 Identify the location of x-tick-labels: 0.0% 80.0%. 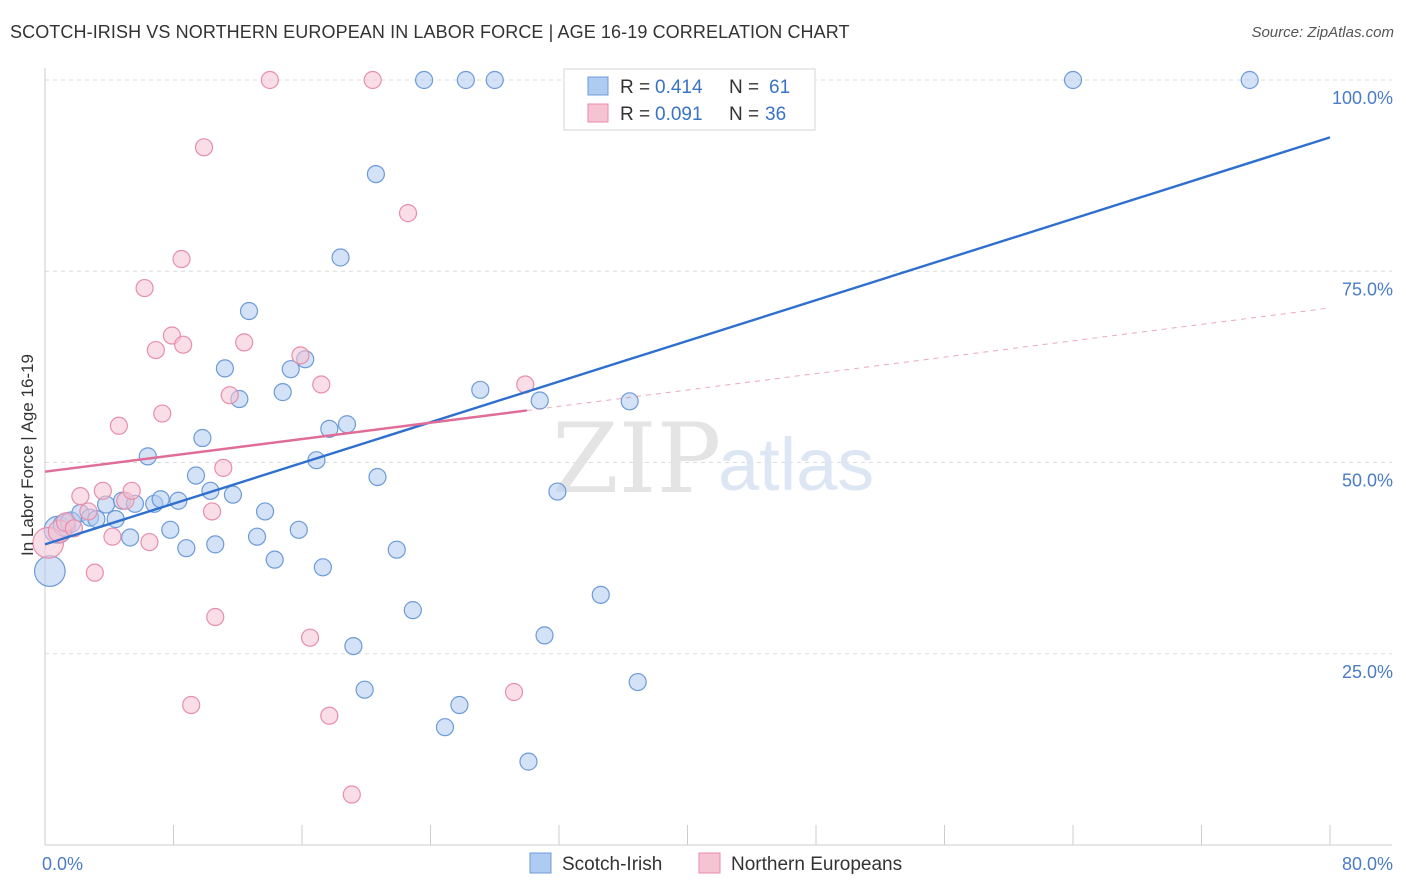
(717, 864).